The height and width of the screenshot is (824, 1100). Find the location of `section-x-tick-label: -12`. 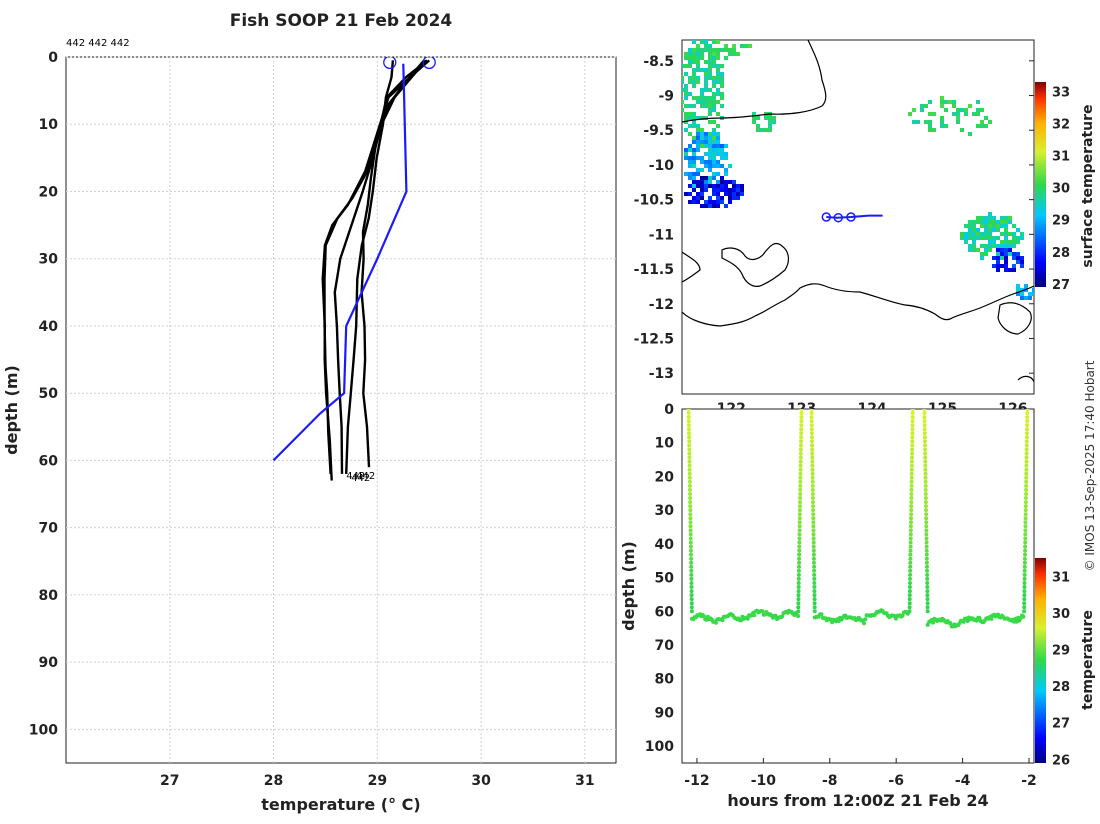

section-x-tick-label: -12 is located at coordinates (696, 781).